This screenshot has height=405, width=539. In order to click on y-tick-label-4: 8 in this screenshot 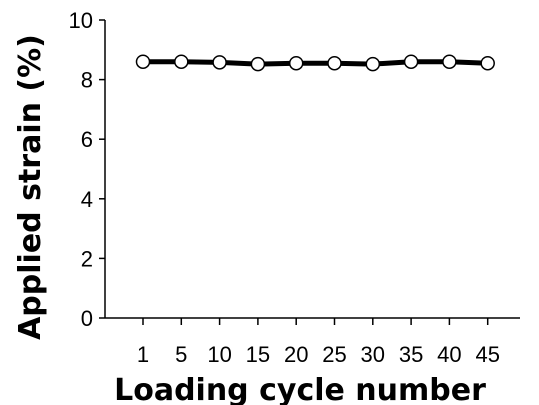, I will do `click(87, 80)`.